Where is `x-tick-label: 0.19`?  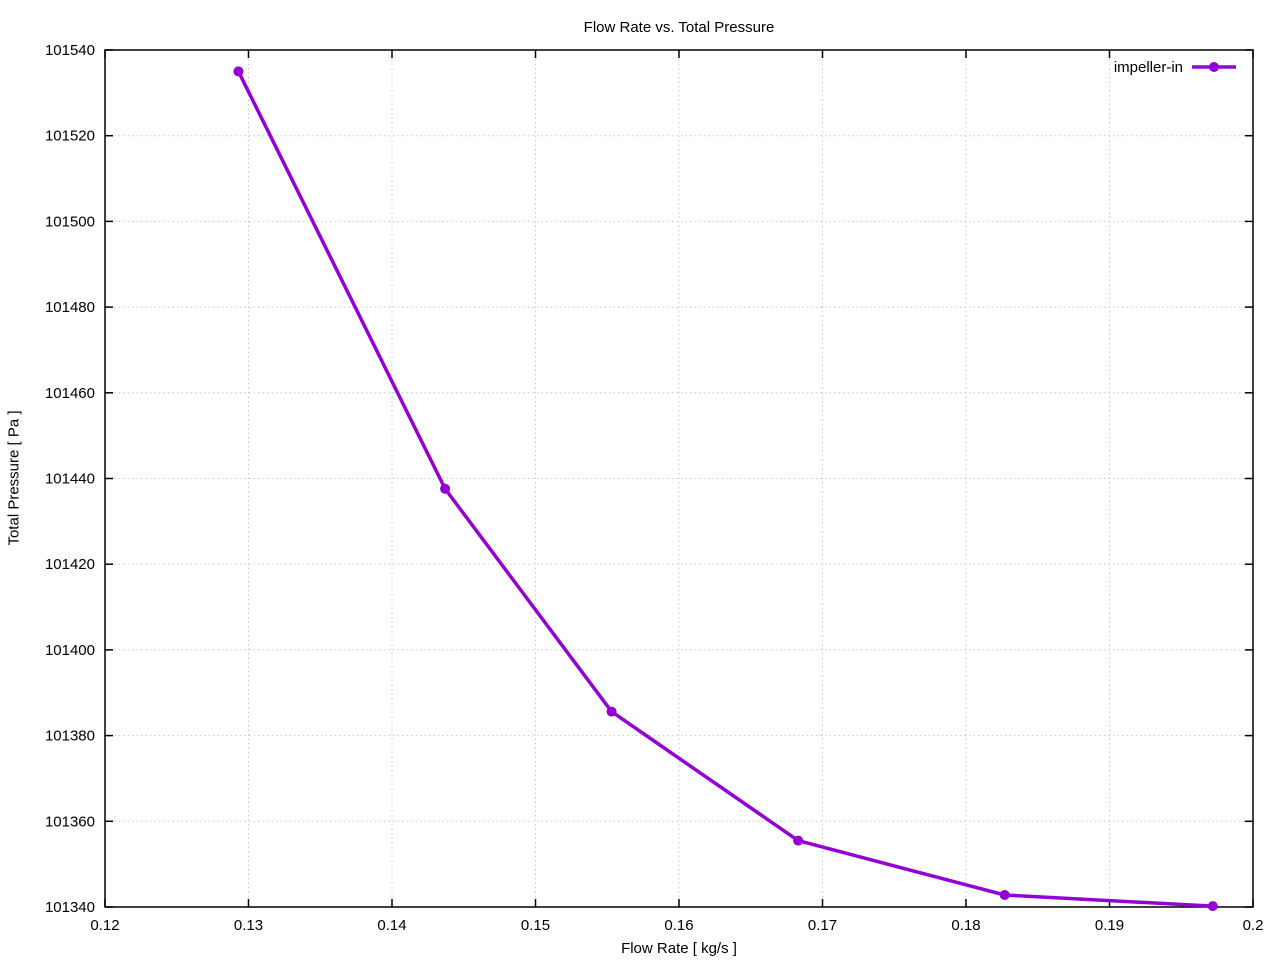
x-tick-label: 0.19 is located at coordinates (1109, 925).